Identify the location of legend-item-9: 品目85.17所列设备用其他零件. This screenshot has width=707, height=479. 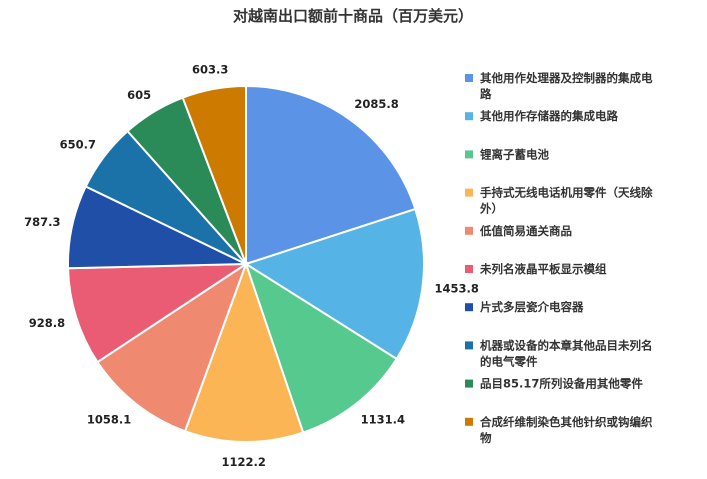
(554, 384).